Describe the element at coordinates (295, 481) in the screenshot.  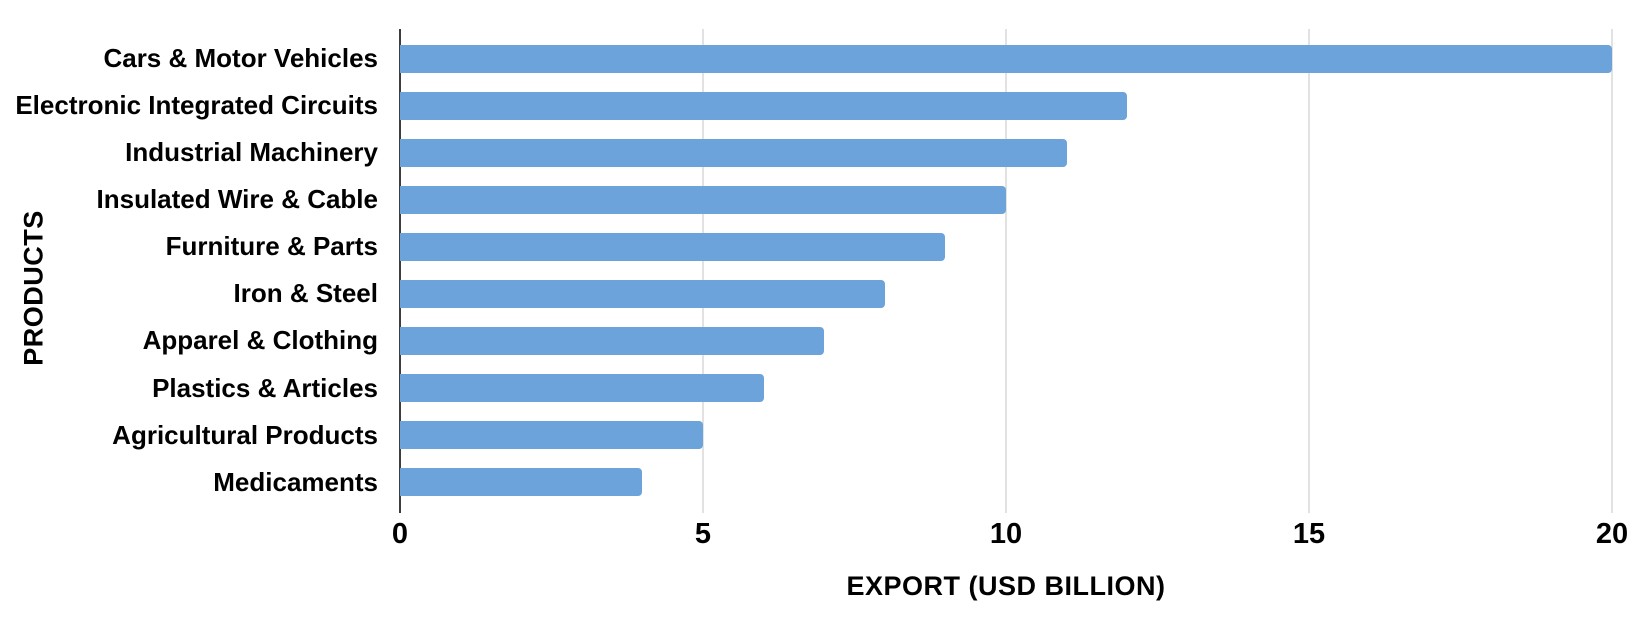
I see `category-label: Medicaments` at that location.